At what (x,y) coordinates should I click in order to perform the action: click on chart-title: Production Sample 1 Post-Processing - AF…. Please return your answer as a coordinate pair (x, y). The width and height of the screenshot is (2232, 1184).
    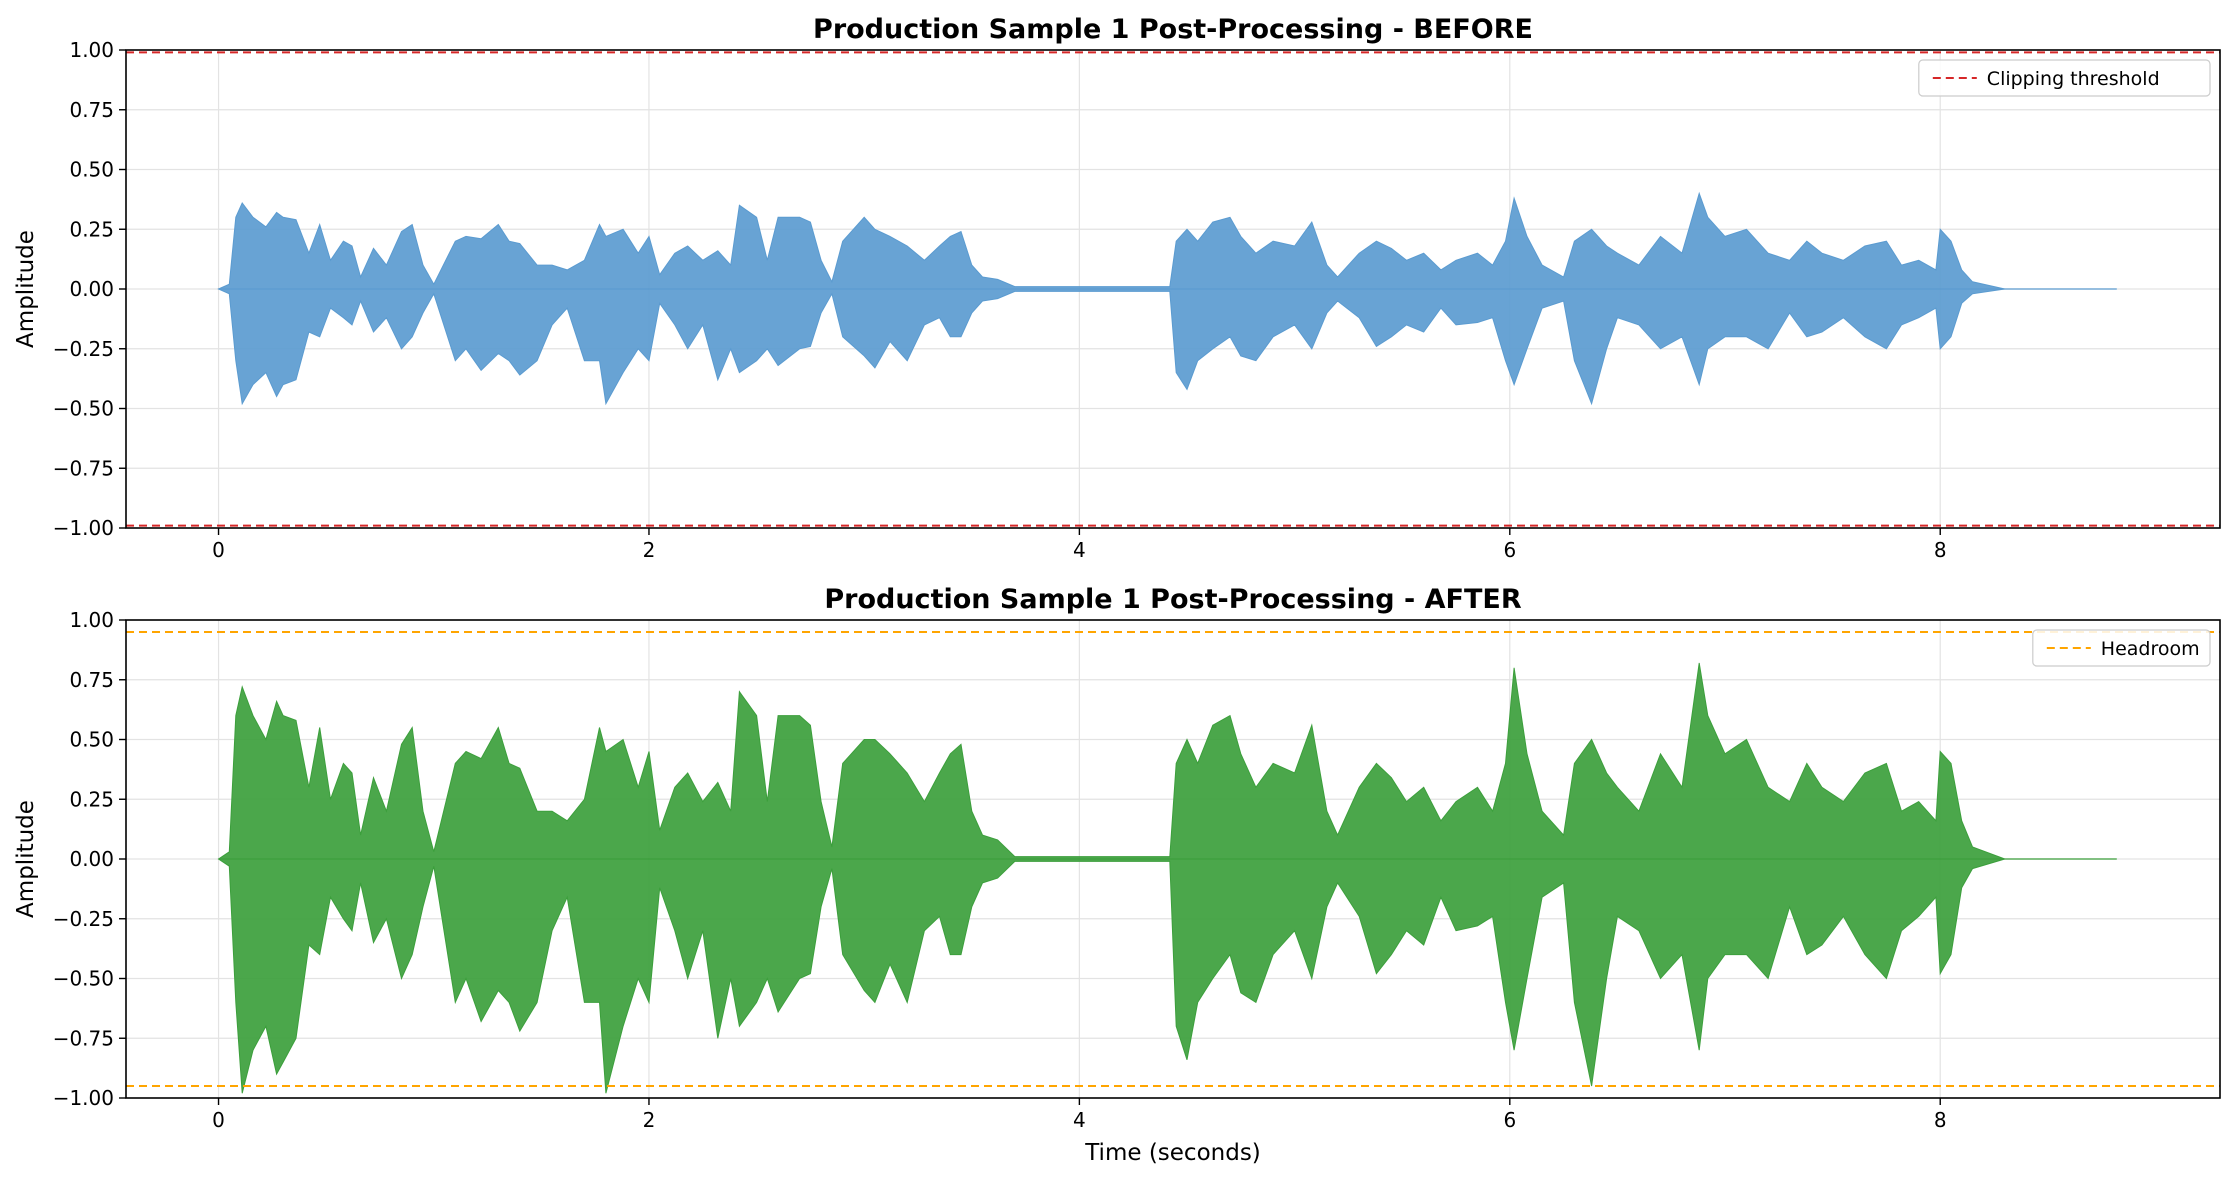
    Looking at the image, I should click on (1172, 599).